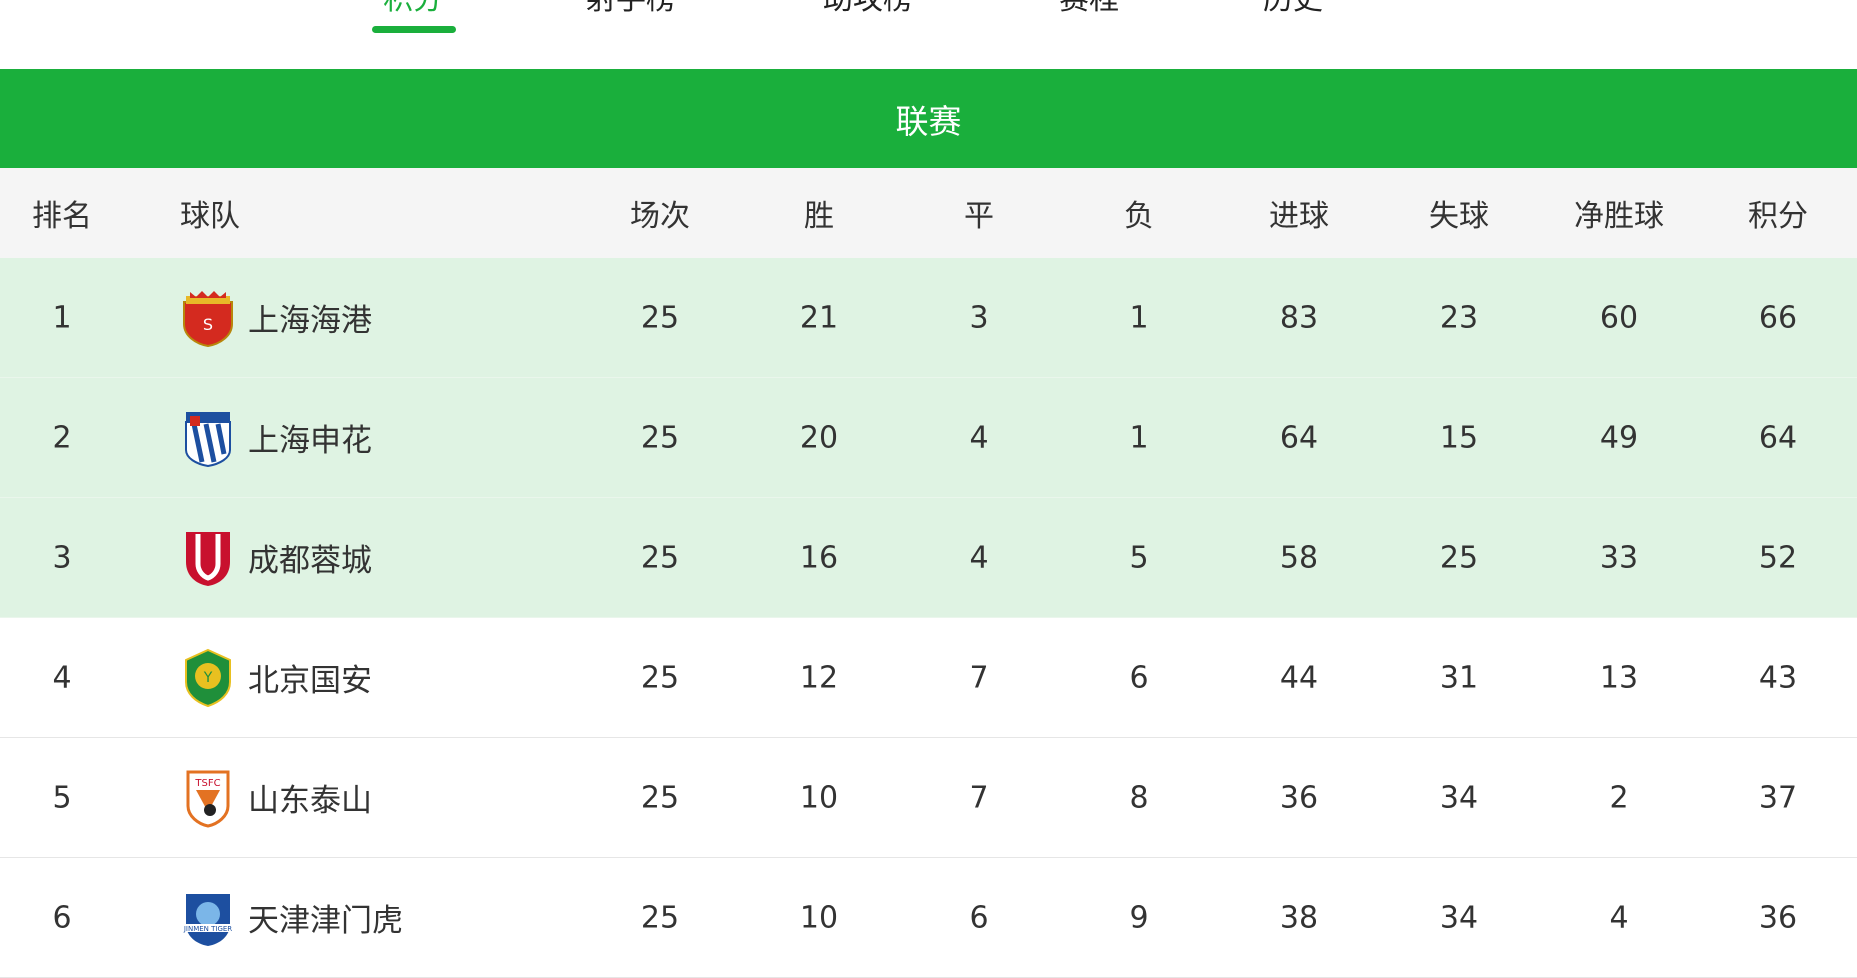 Image resolution: width=1857 pixels, height=978 pixels. I want to click on goals-for: 36, so click(1299, 797).